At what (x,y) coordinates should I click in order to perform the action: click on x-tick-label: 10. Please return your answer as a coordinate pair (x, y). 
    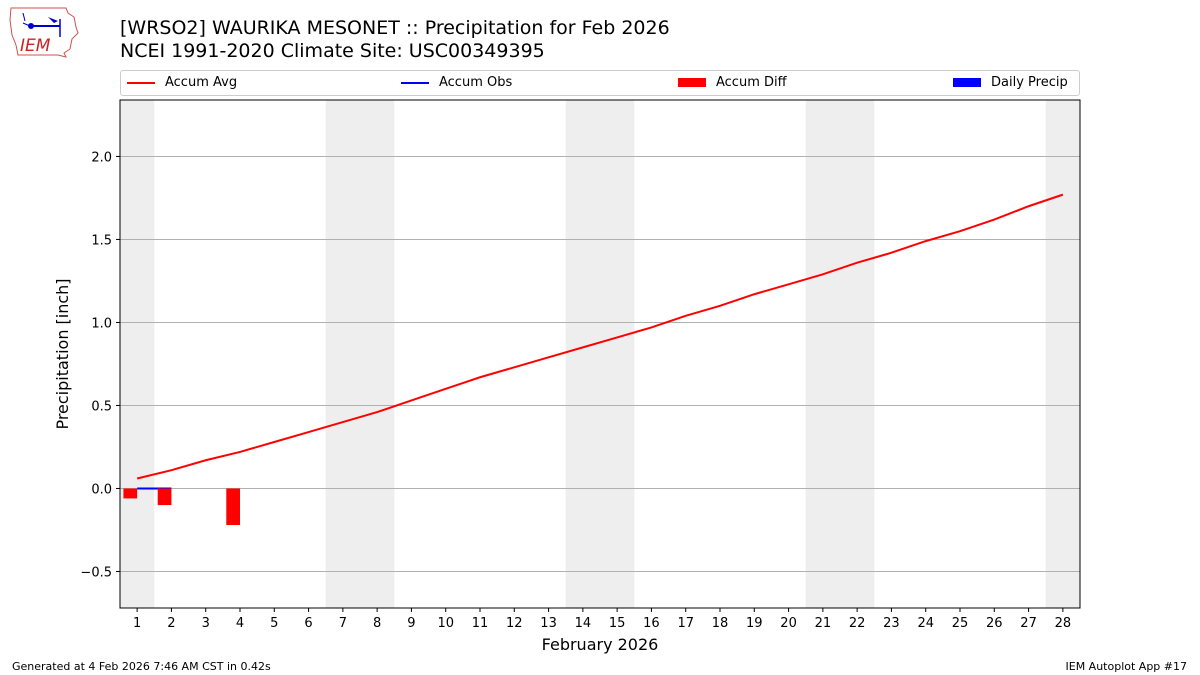
    Looking at the image, I should click on (445, 623).